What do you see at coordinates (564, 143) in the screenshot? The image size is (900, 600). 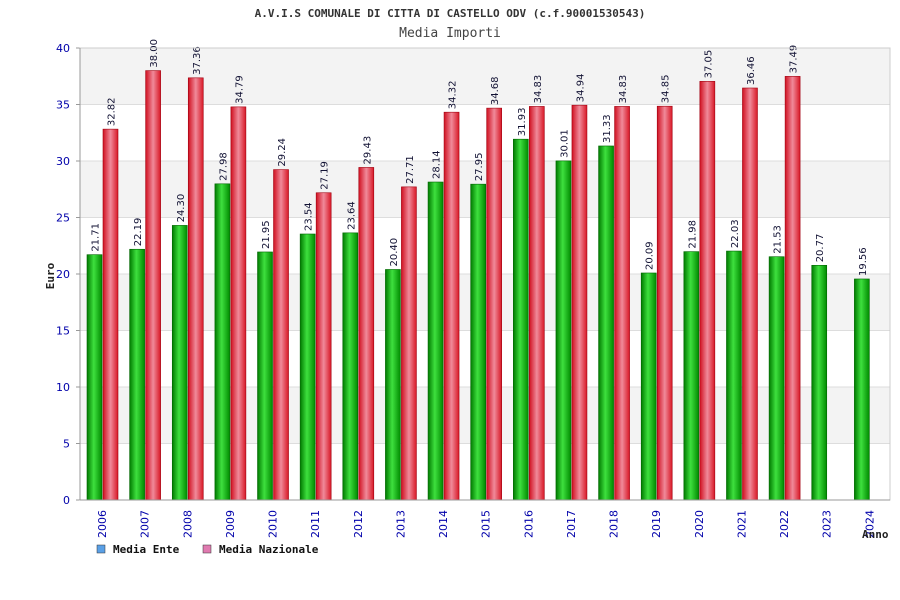 I see `value-label: 30.01` at bounding box center [564, 143].